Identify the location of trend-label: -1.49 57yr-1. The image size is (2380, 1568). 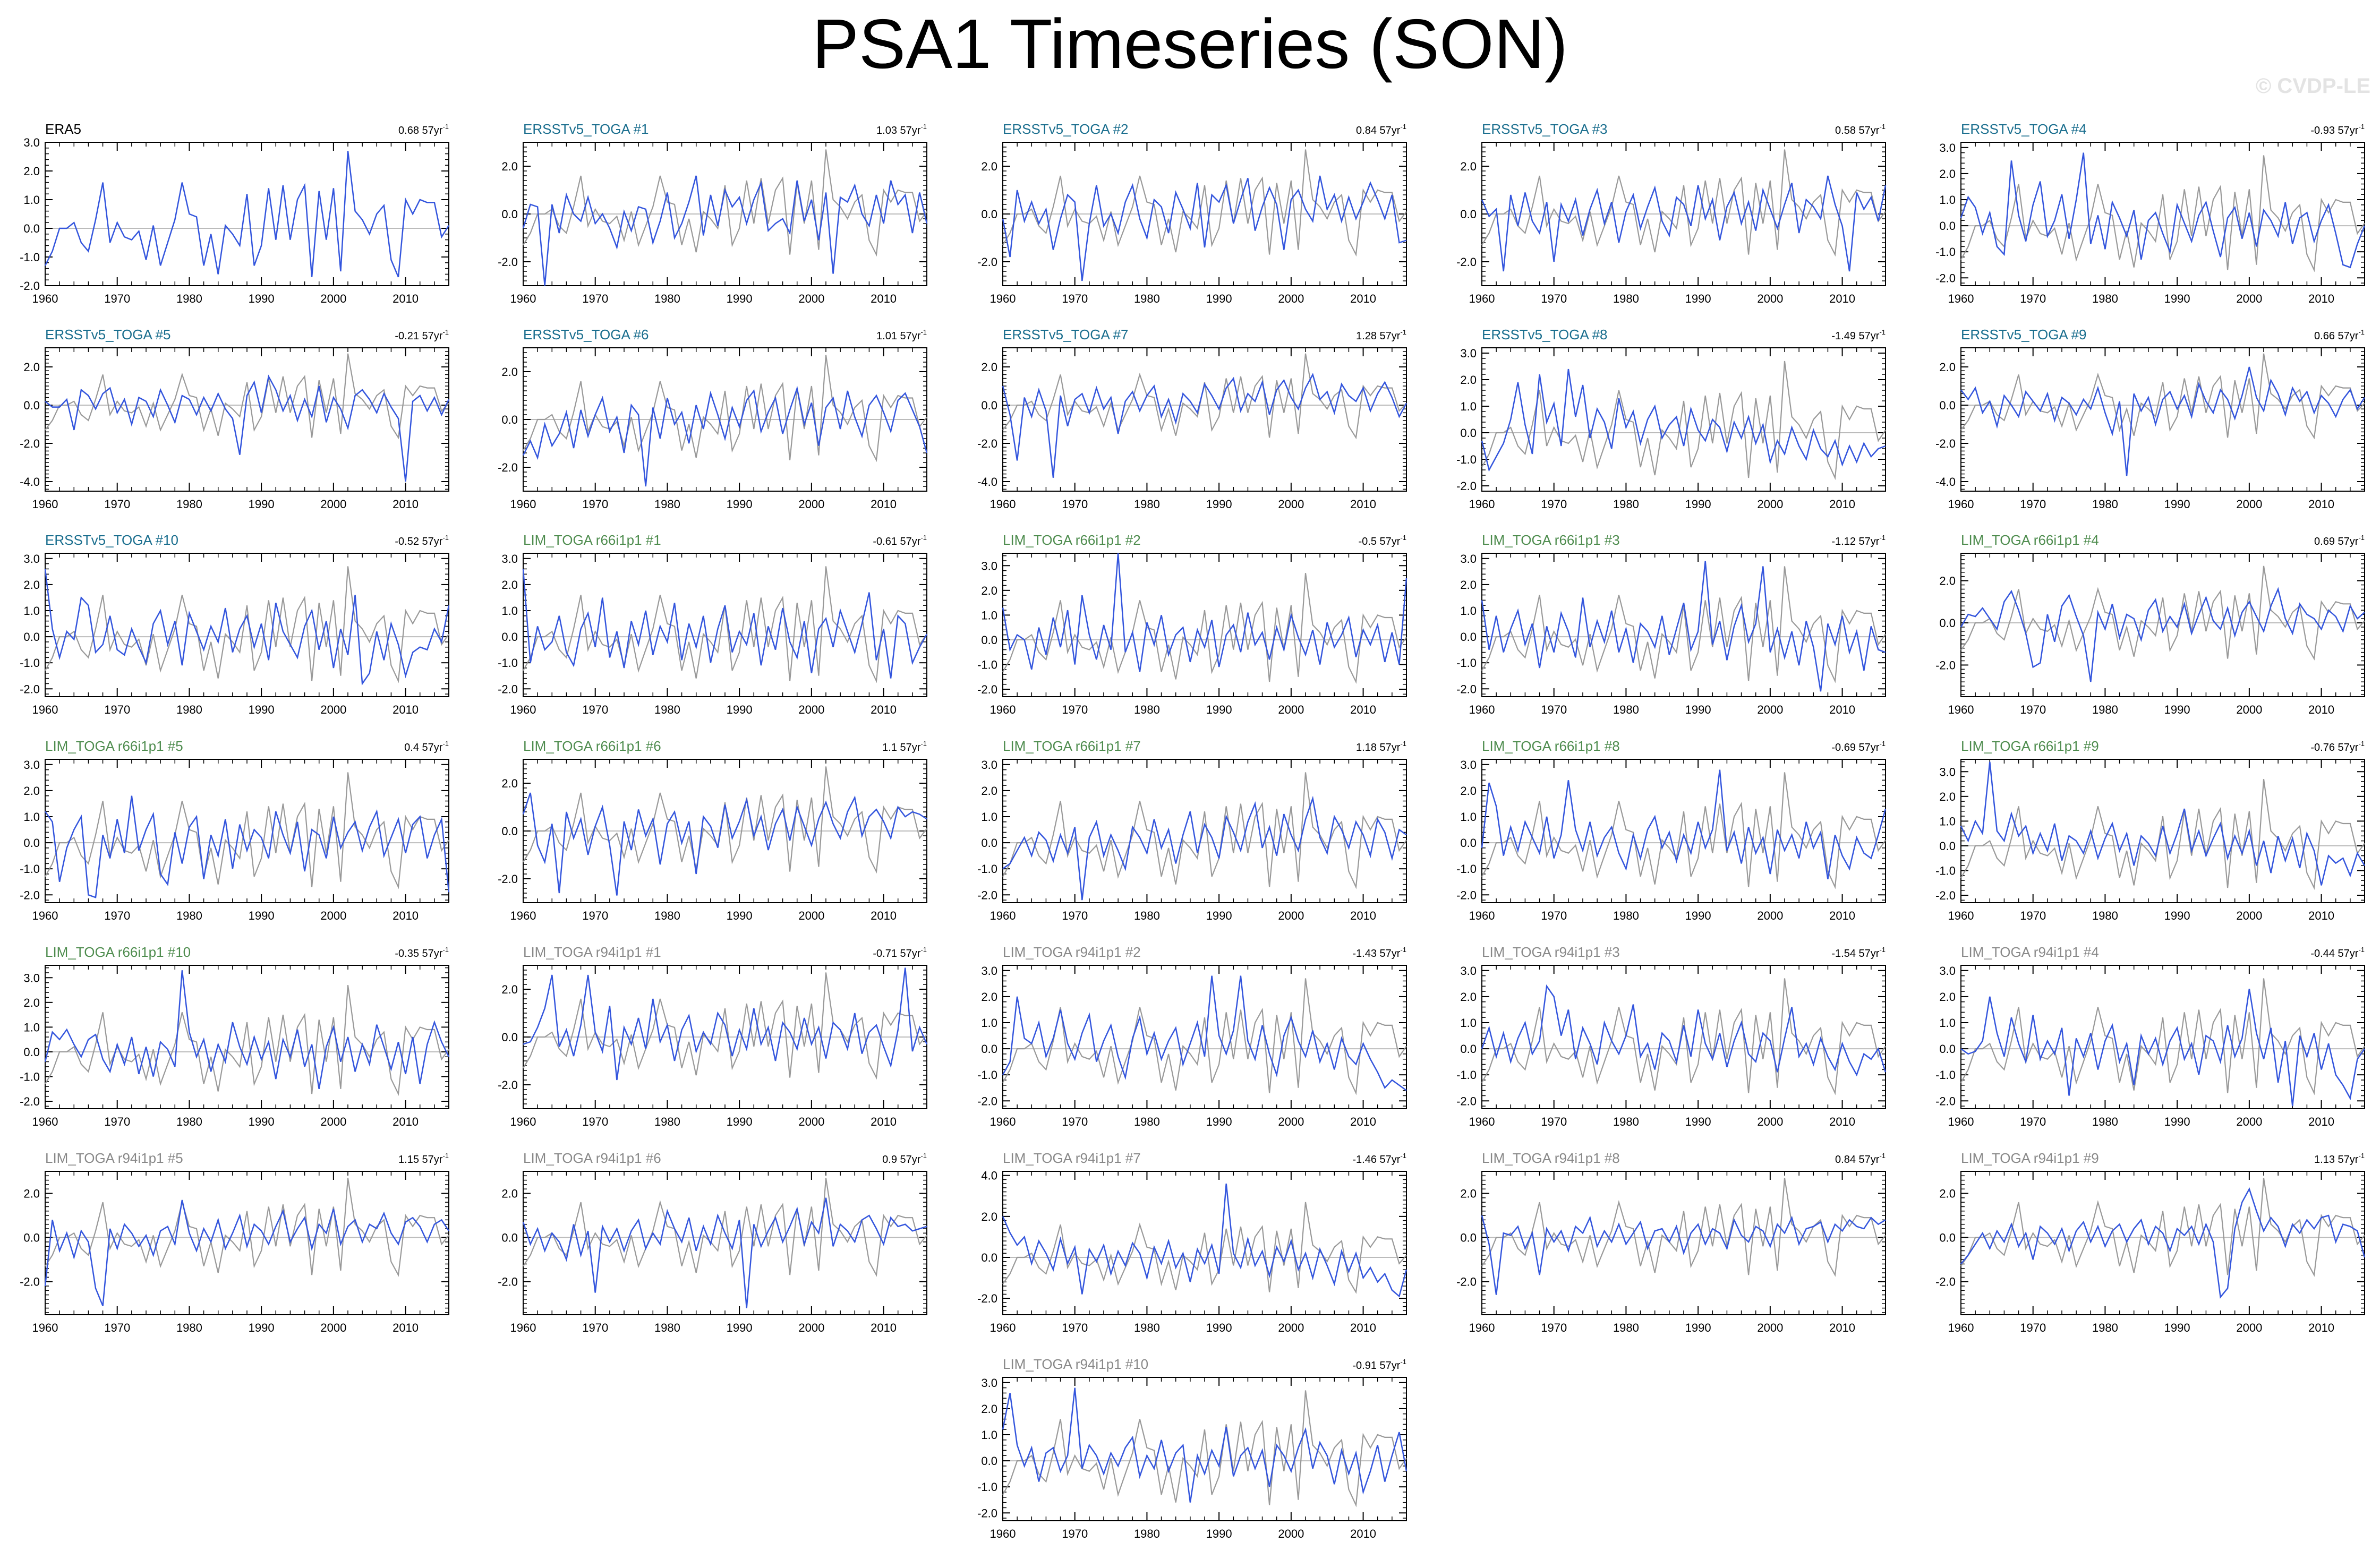
(1858, 335).